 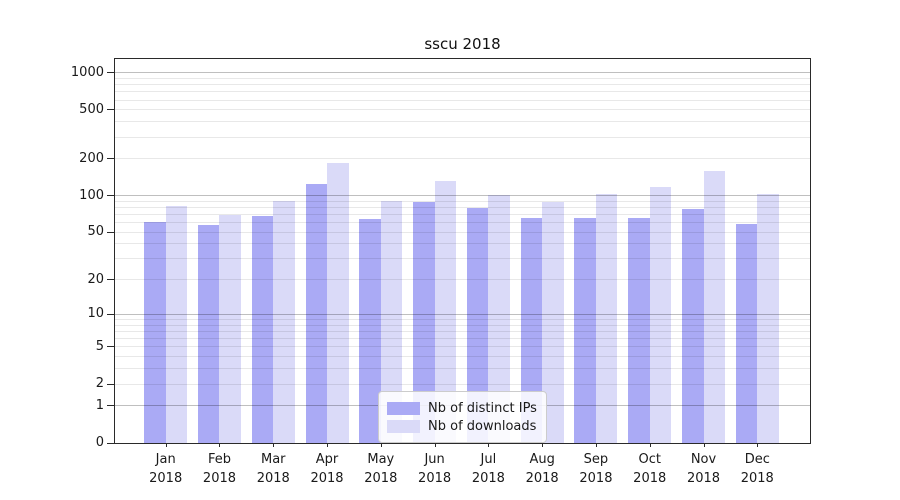 What do you see at coordinates (650, 469) in the screenshot?
I see `x-tick-label-oct: Oct 2018` at bounding box center [650, 469].